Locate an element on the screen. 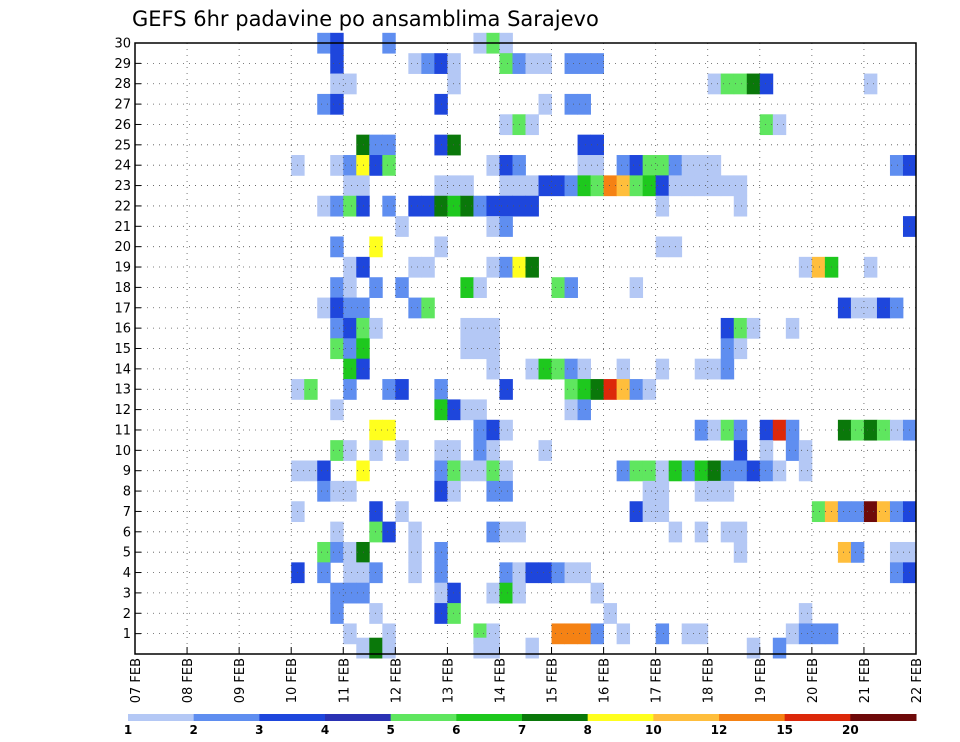 This screenshot has width=960, height=742. y-tick-label: 30 is located at coordinates (122, 44).